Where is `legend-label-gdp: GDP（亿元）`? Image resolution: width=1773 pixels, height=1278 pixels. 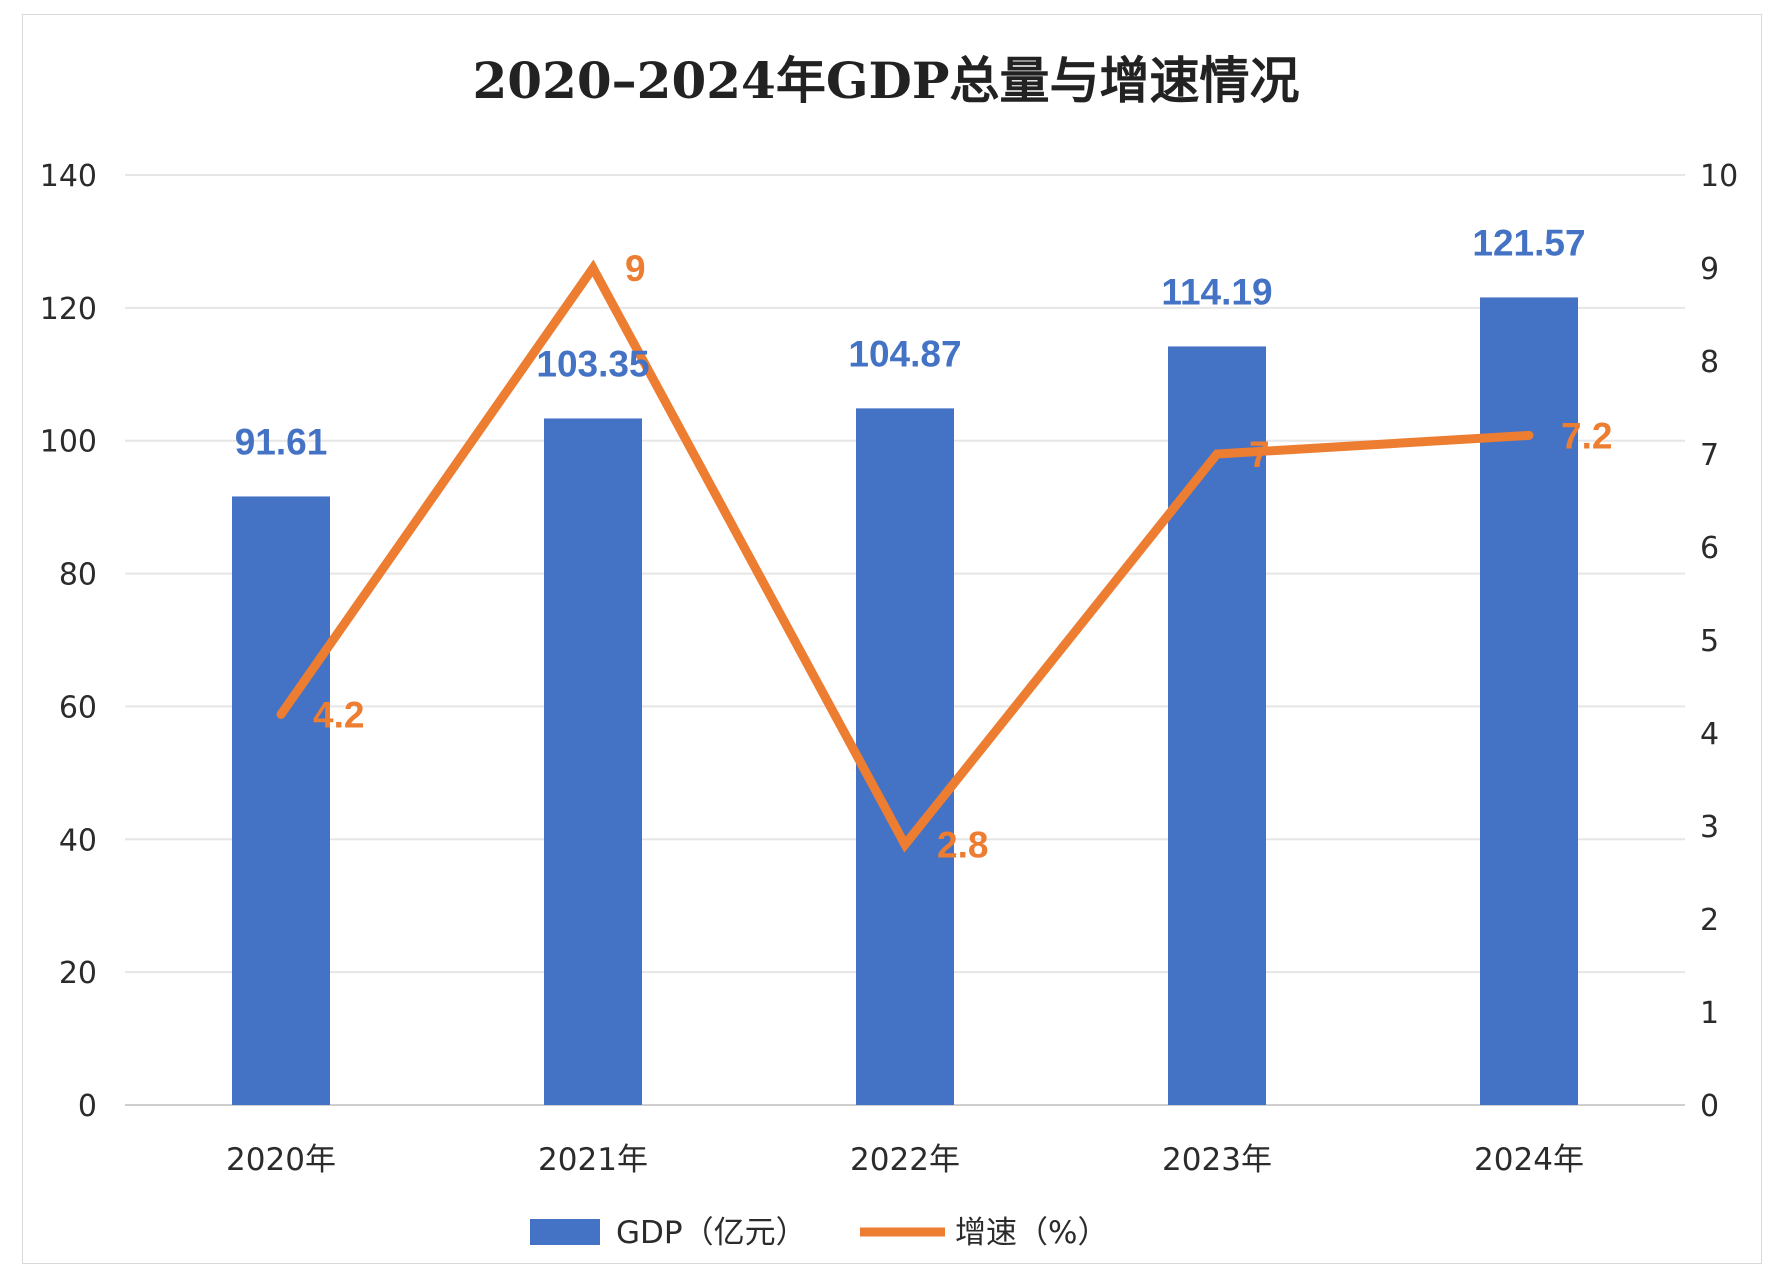
legend-label-gdp: GDP（亿元） is located at coordinates (711, 1233).